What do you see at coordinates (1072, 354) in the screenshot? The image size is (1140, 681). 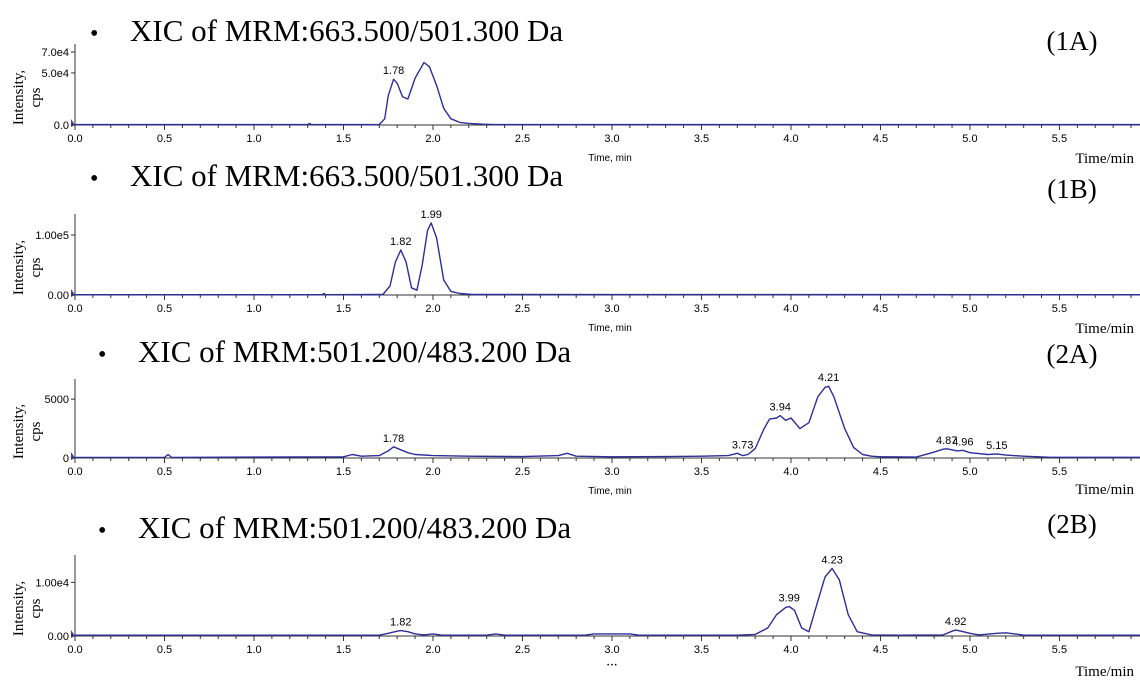 I see `panel-label: (2A)` at bounding box center [1072, 354].